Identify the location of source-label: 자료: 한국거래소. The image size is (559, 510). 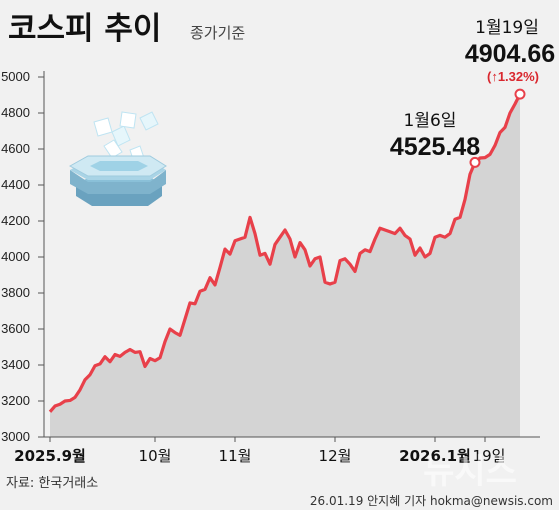
(52, 483).